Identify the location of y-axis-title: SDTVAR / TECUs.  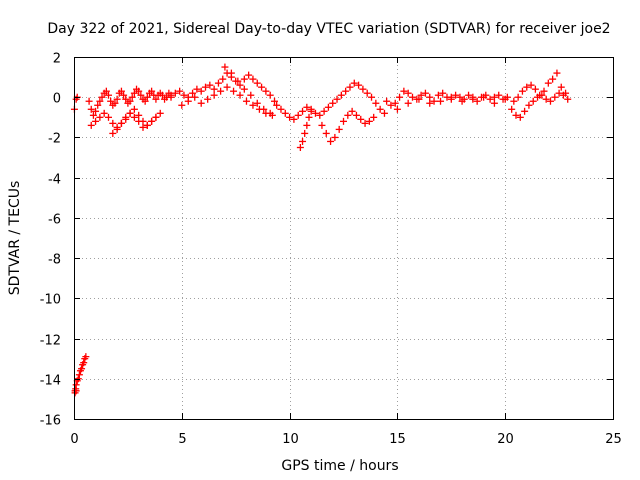
(15, 238).